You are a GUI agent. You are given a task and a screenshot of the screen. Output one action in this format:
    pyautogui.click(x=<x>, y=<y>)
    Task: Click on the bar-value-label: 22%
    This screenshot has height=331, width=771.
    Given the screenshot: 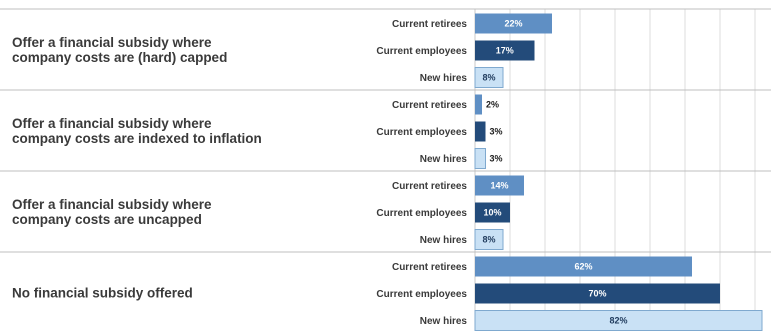 What is the action you would take?
    pyautogui.click(x=513, y=24)
    